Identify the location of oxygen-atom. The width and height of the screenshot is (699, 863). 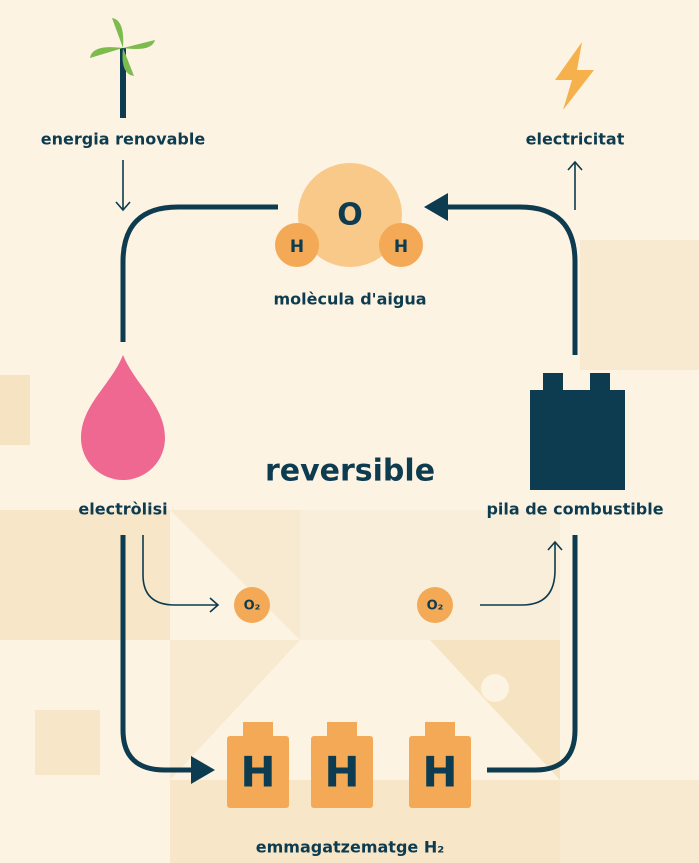
(350, 215).